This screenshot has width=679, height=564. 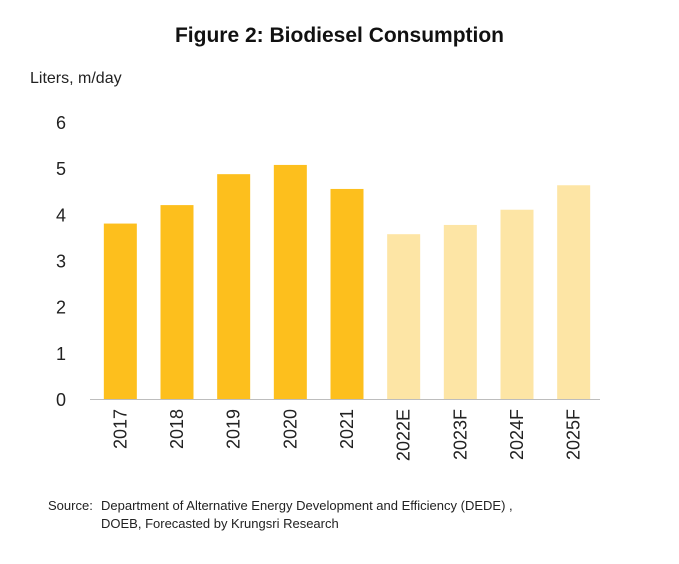 I want to click on x-tick-label: 2018, so click(x=177, y=429).